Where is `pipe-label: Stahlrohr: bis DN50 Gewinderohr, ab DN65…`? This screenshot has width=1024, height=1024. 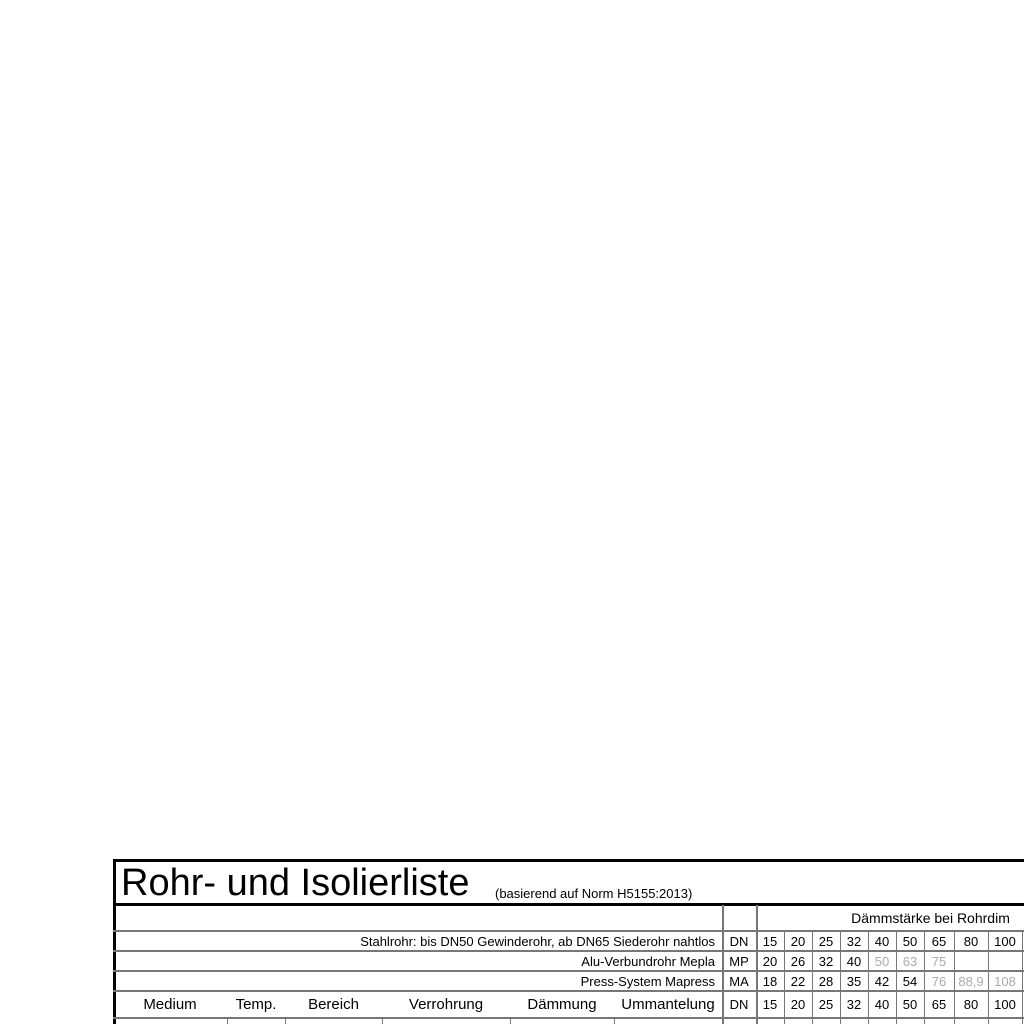
pipe-label: Stahlrohr: bis DN50 Gewinderohr, ab DN65… is located at coordinates (537, 941).